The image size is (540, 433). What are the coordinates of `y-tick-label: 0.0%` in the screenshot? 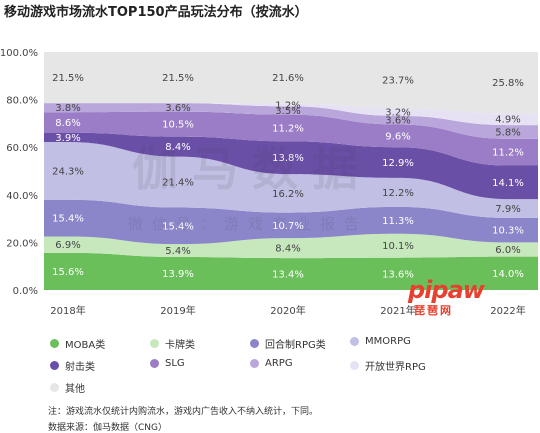 It's located at (25, 291).